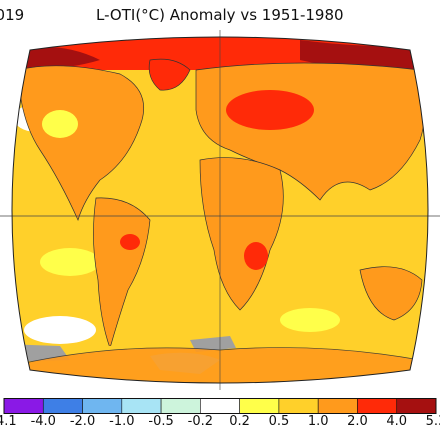  Describe the element at coordinates (397, 421) in the screenshot. I see `legend-tick-label: 4.0` at that location.